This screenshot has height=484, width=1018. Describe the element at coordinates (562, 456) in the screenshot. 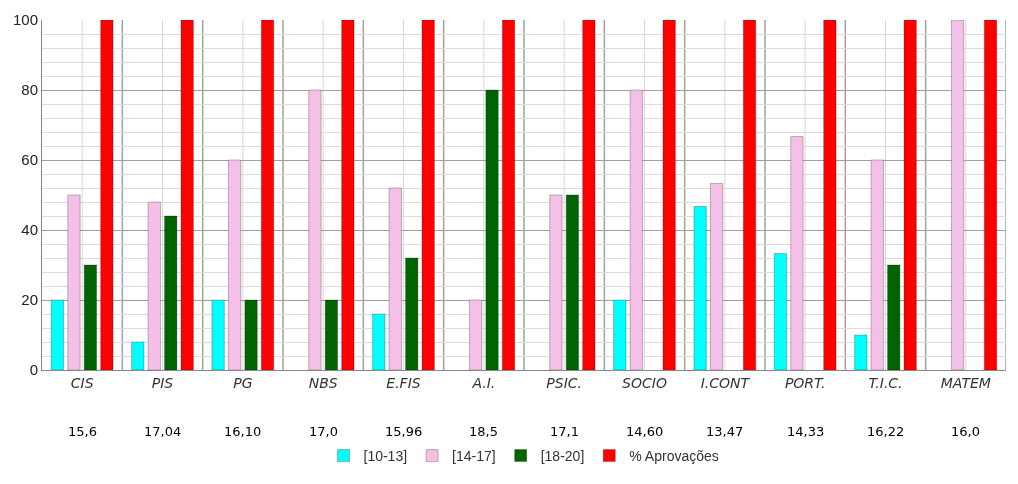

I see `legend-label: [18-20]` at that location.